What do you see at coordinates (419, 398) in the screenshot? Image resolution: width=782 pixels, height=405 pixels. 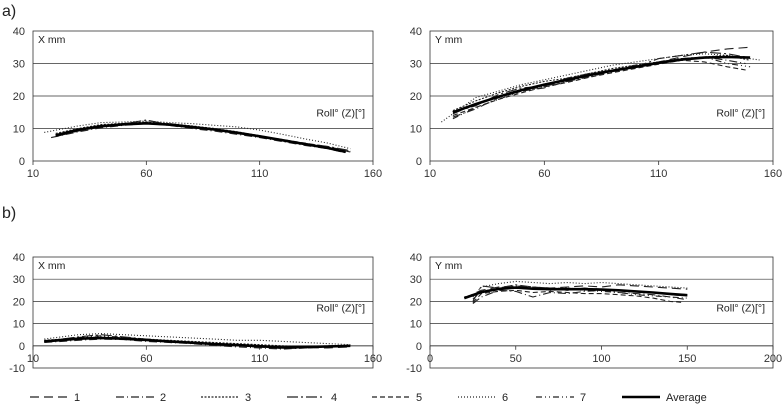 I see `legend-label: 5` at bounding box center [419, 398].